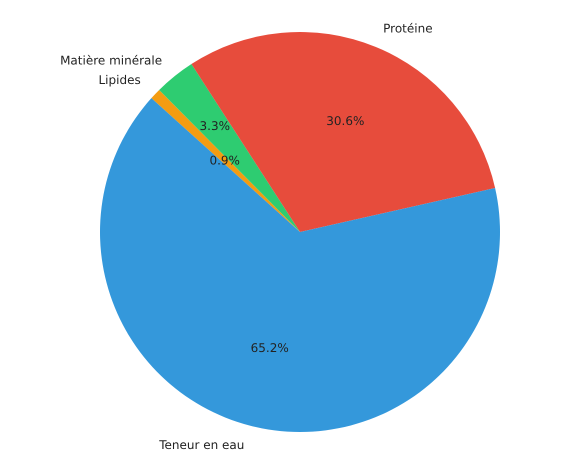 The image size is (581, 466). What do you see at coordinates (345, 121) in the screenshot?
I see `data-label: 30.6%` at bounding box center [345, 121].